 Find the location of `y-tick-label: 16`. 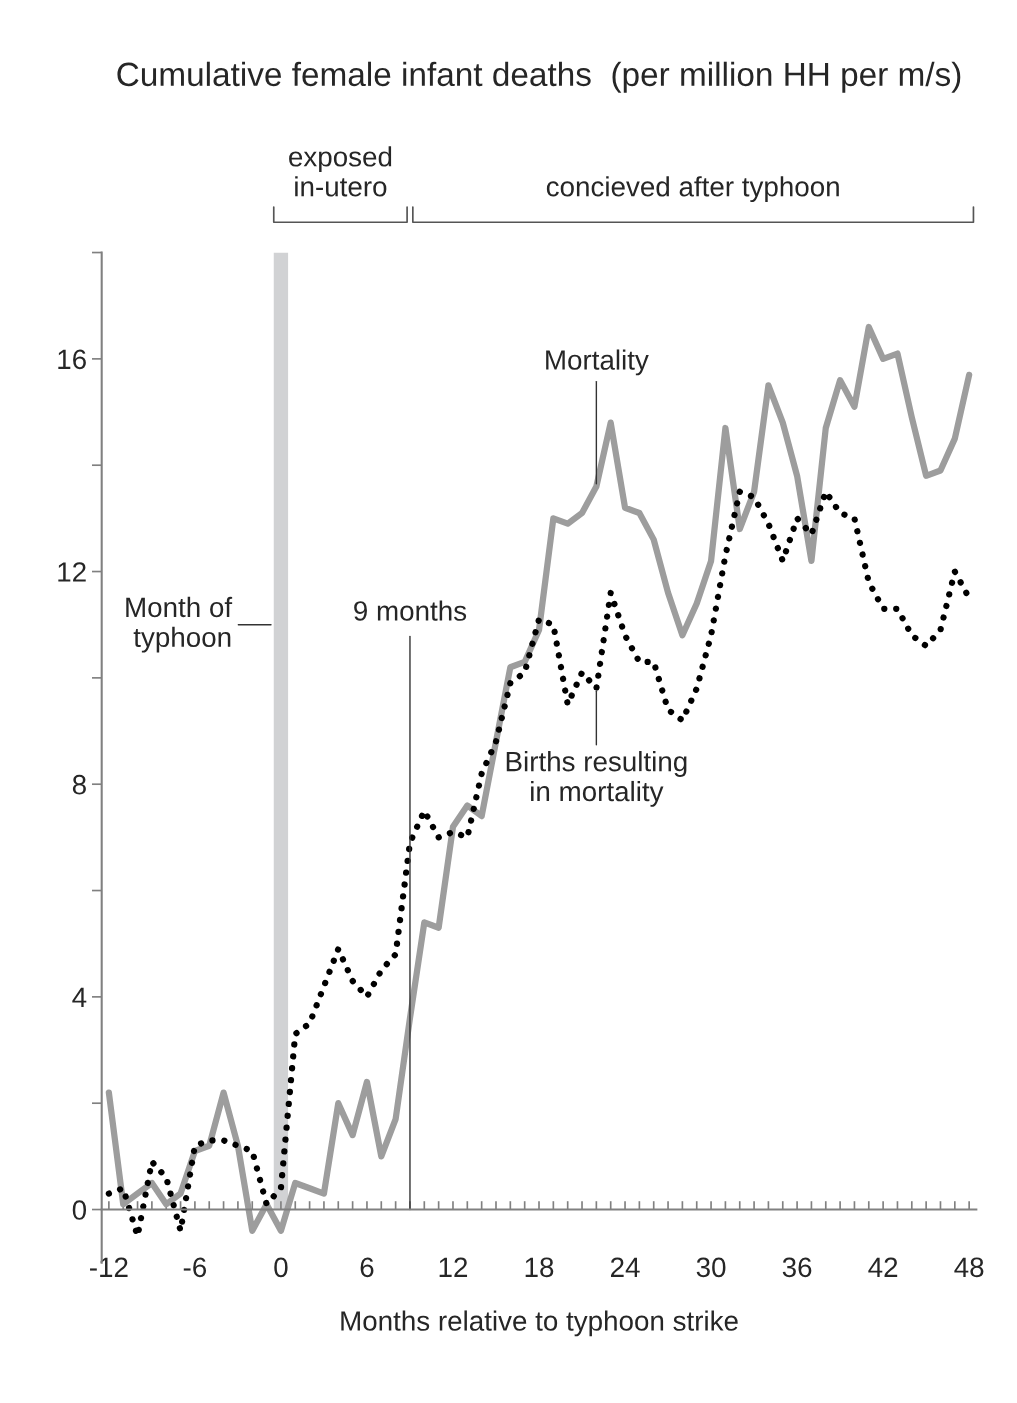

y-tick-label: 16 is located at coordinates (72, 359).